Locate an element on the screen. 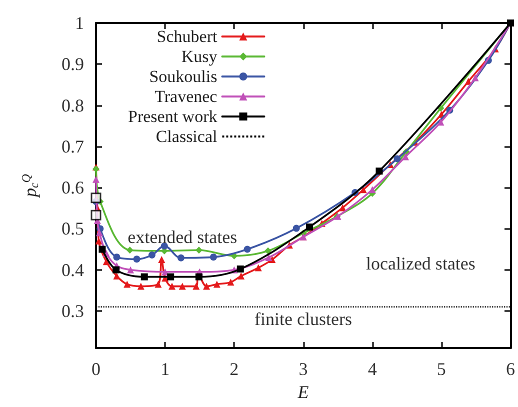 The height and width of the screenshot is (407, 518). annotation: finite clusters is located at coordinates (303, 319).